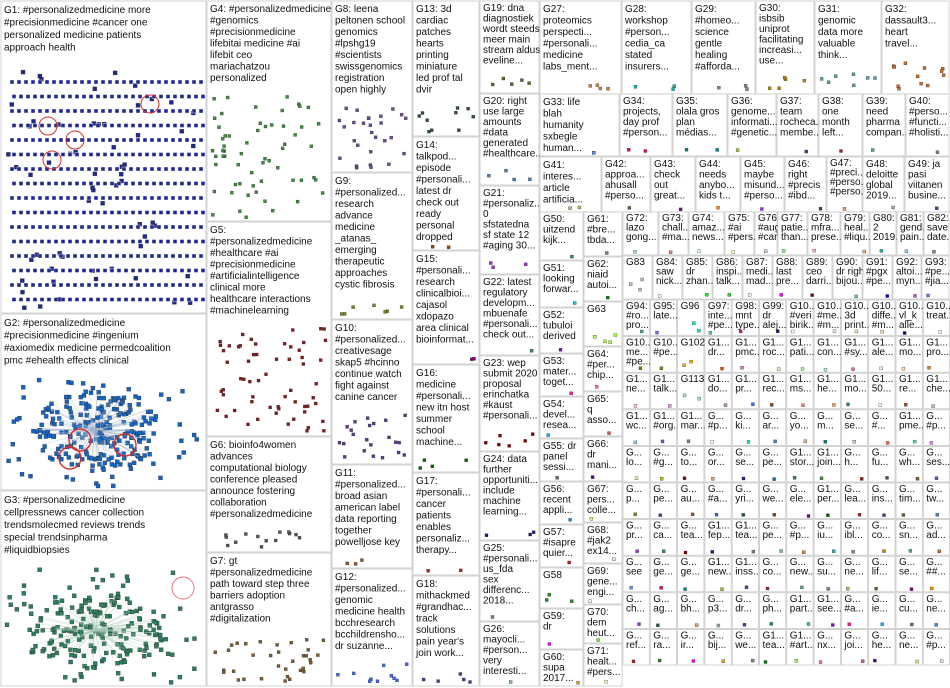  I want to click on group-label: registration, so click(359, 78).